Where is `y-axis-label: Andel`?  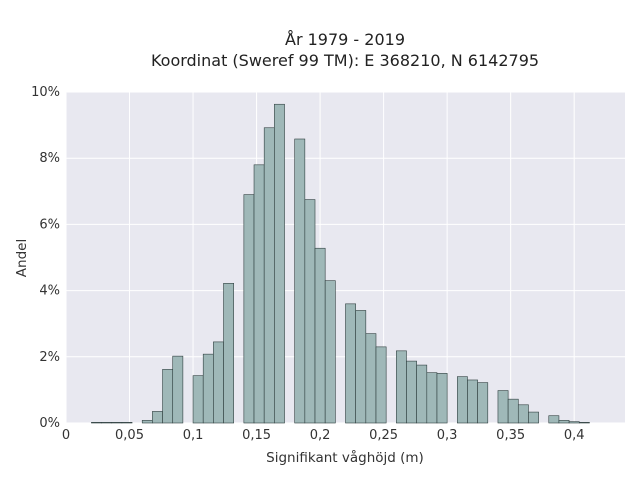 y-axis-label: Andel is located at coordinates (22, 258).